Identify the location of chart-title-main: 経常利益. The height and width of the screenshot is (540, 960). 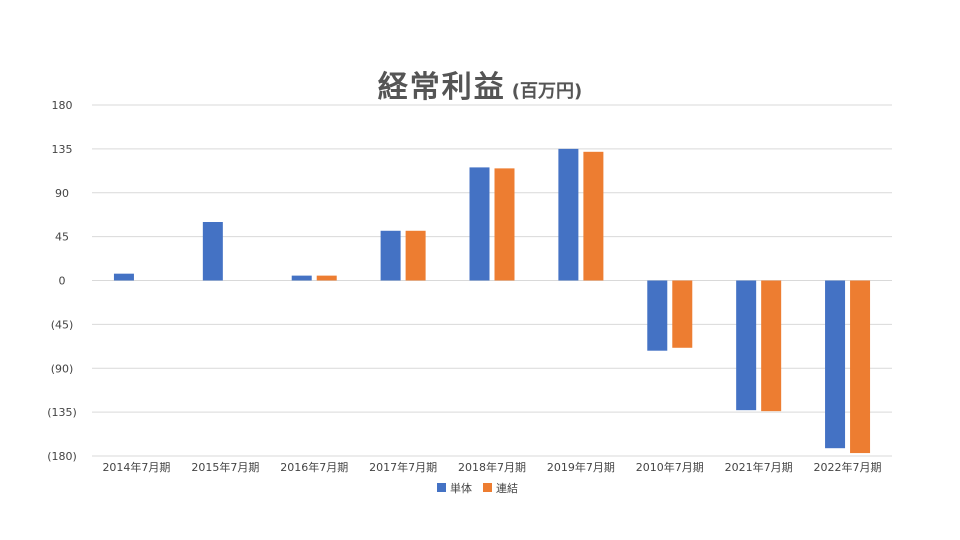
(441, 87).